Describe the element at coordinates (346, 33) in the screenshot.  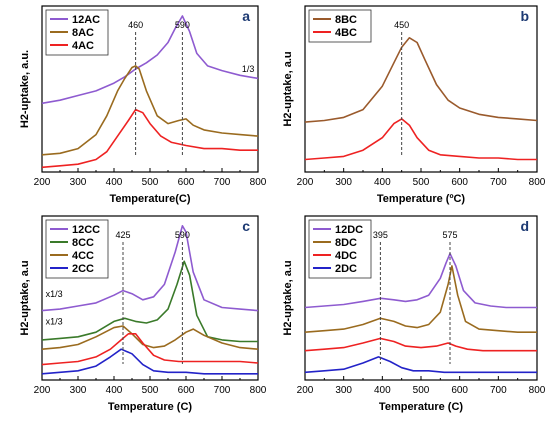
I see `legend-entry-label: 4BC` at that location.